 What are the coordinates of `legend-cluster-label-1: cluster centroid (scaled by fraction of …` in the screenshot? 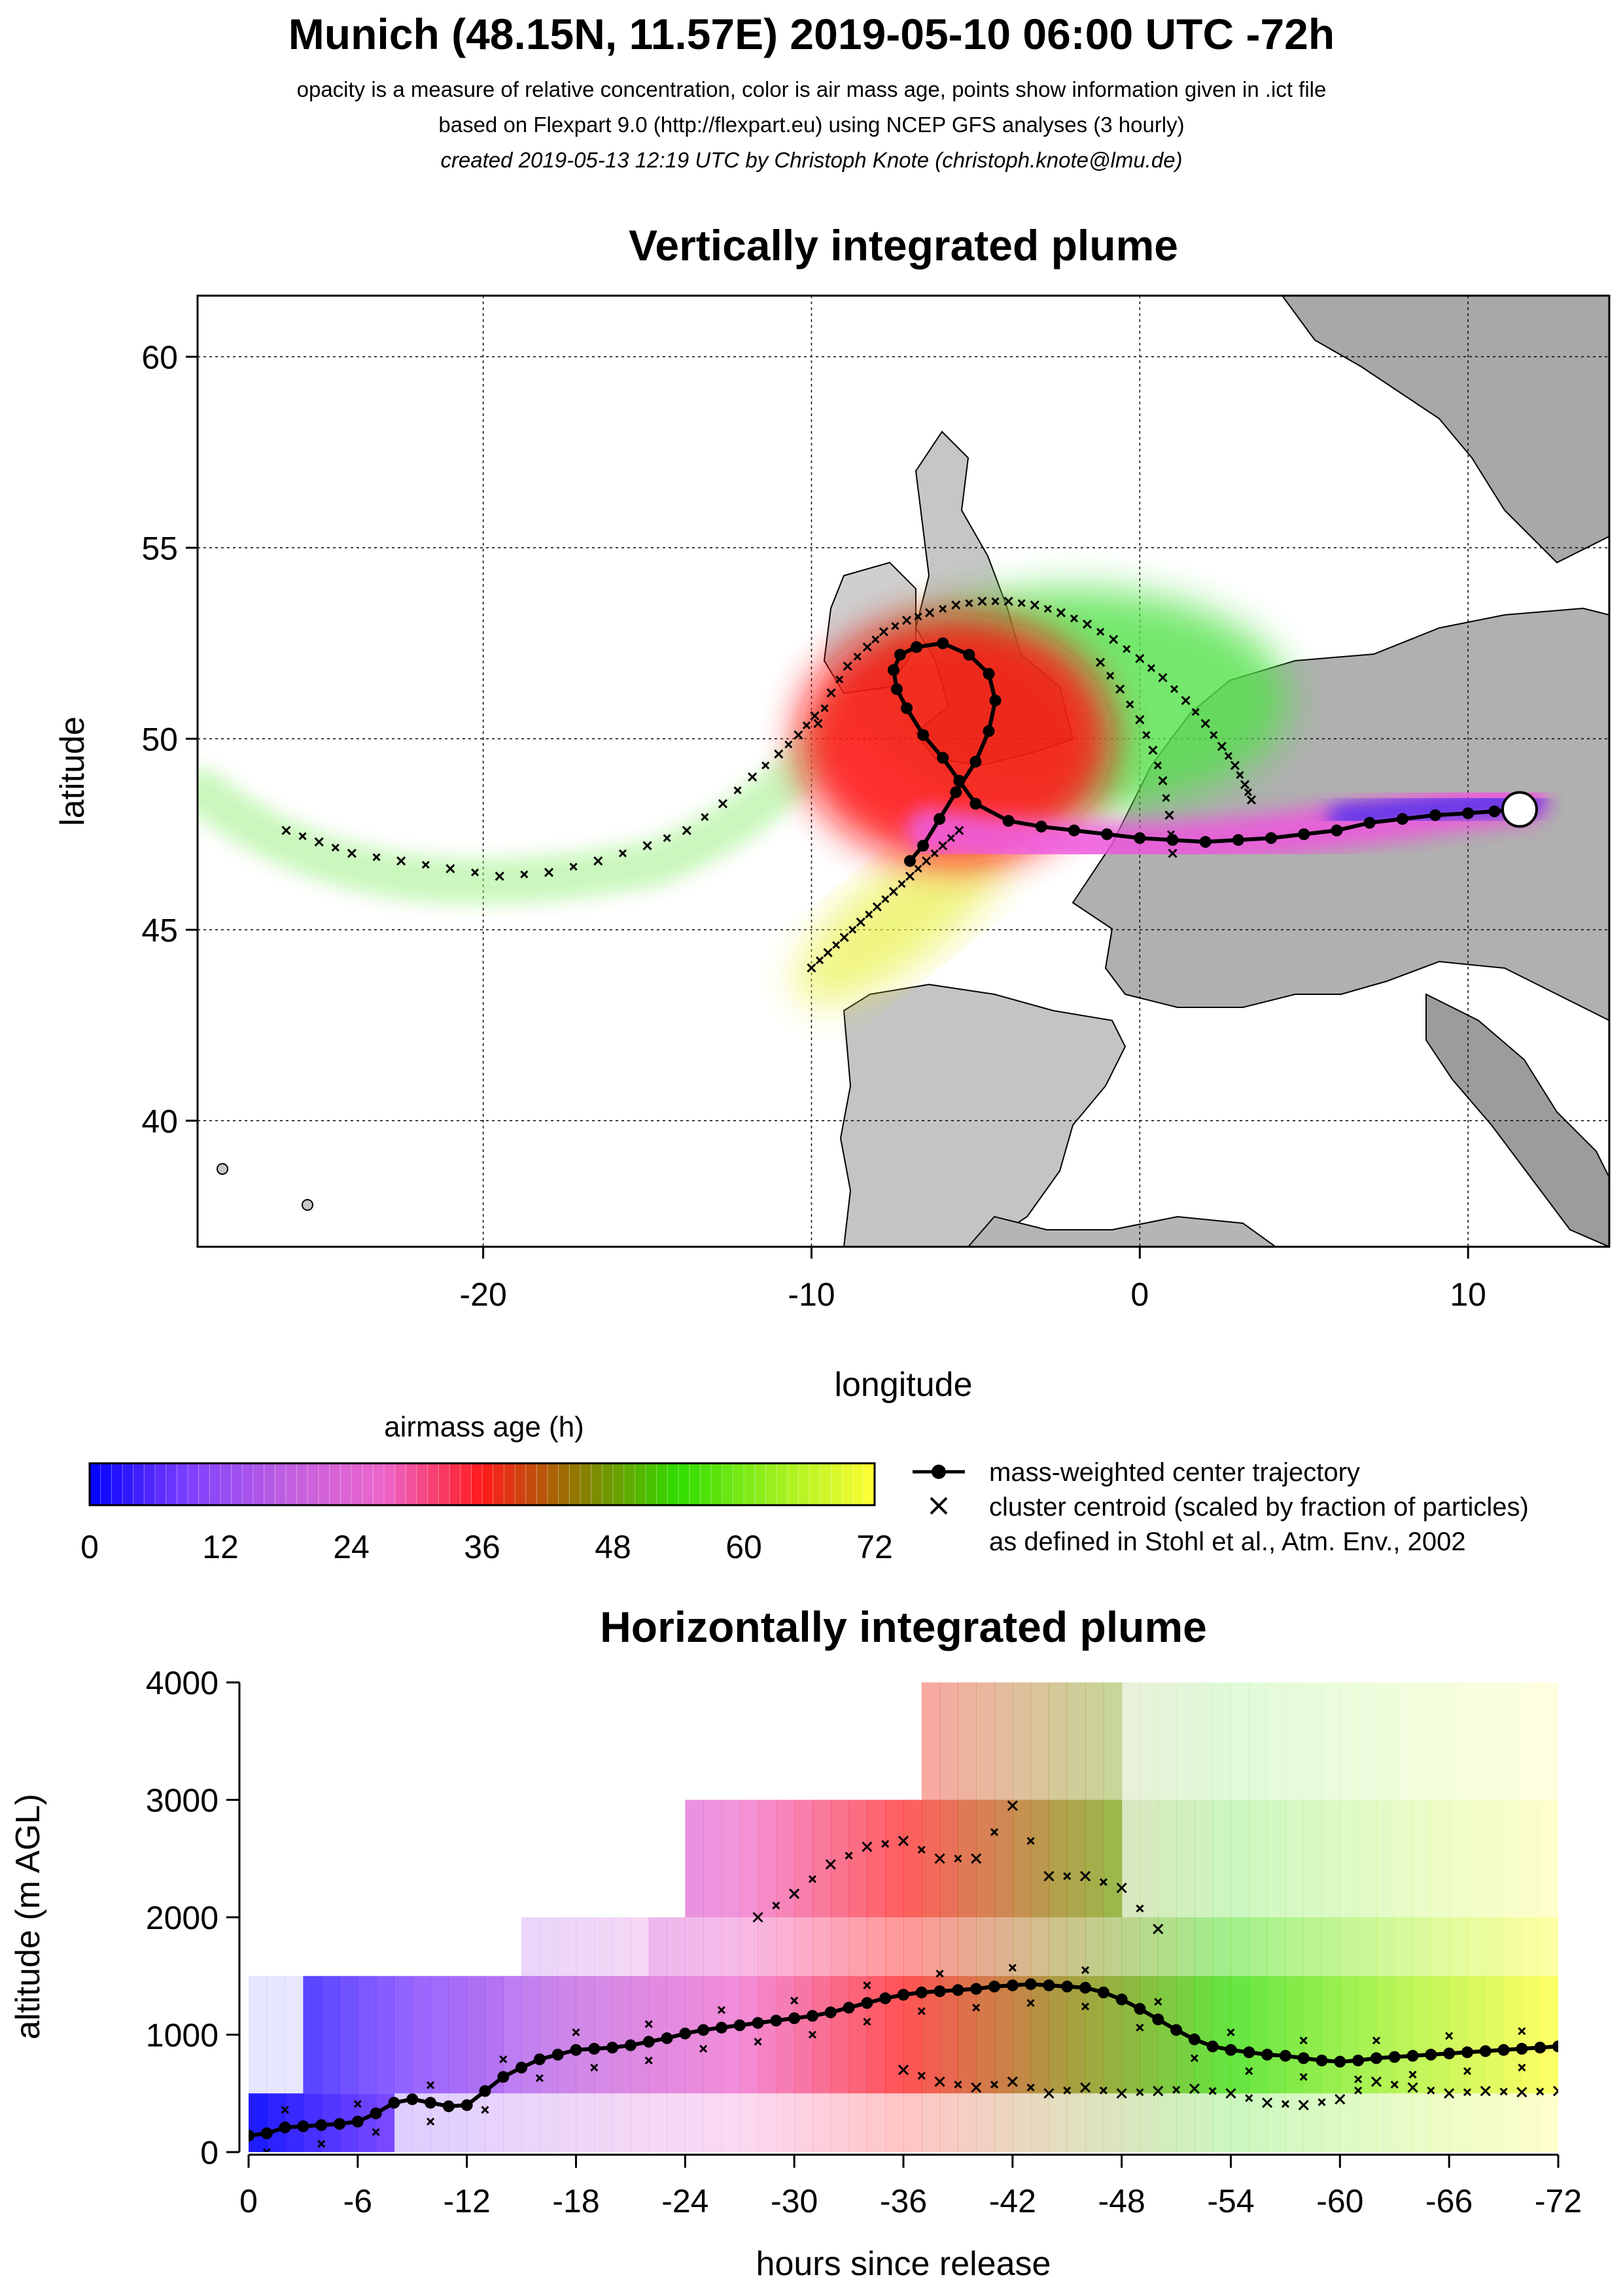 It's located at (1259, 1507).